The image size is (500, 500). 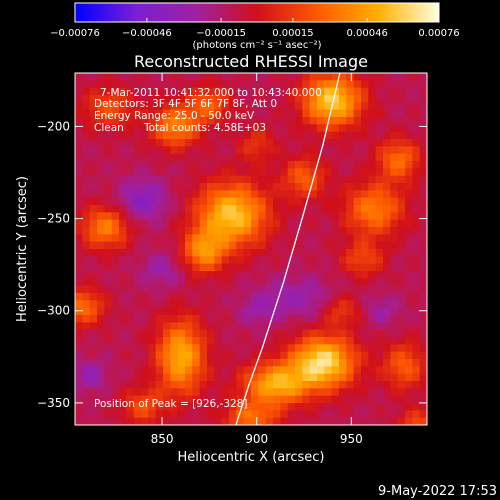 I want to click on annotation-total-counts: Total counts: 4.58E+03, so click(x=204, y=128).